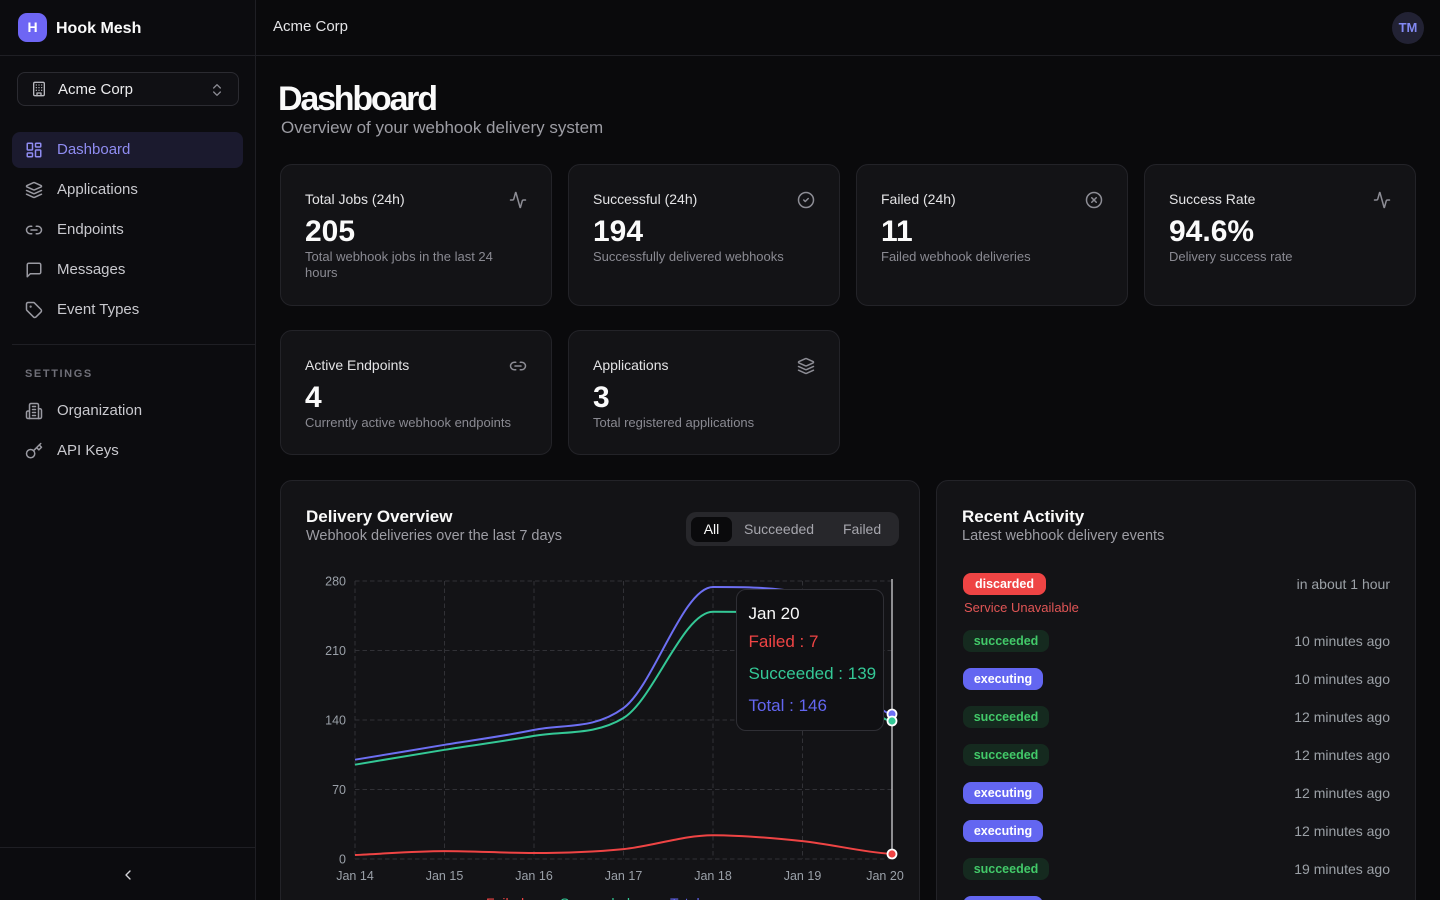  What do you see at coordinates (624, 876) in the screenshot?
I see `svg-text: Jan 17` at bounding box center [624, 876].